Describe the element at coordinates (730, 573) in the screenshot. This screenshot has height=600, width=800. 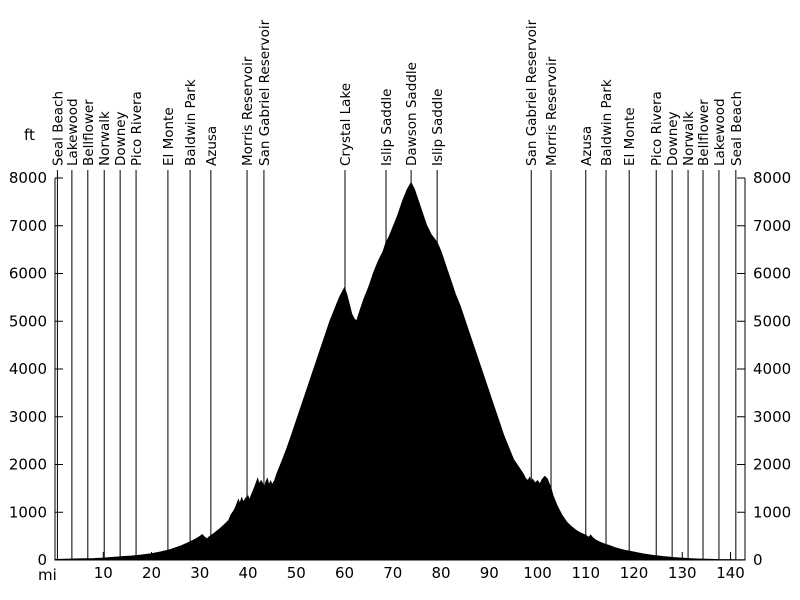
I see `x-tick-label: 140` at that location.